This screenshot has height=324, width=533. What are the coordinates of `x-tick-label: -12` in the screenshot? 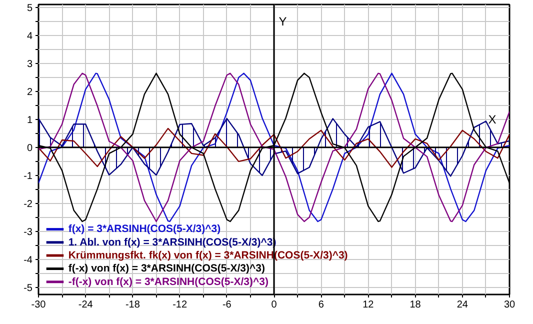 It's located at (180, 305).